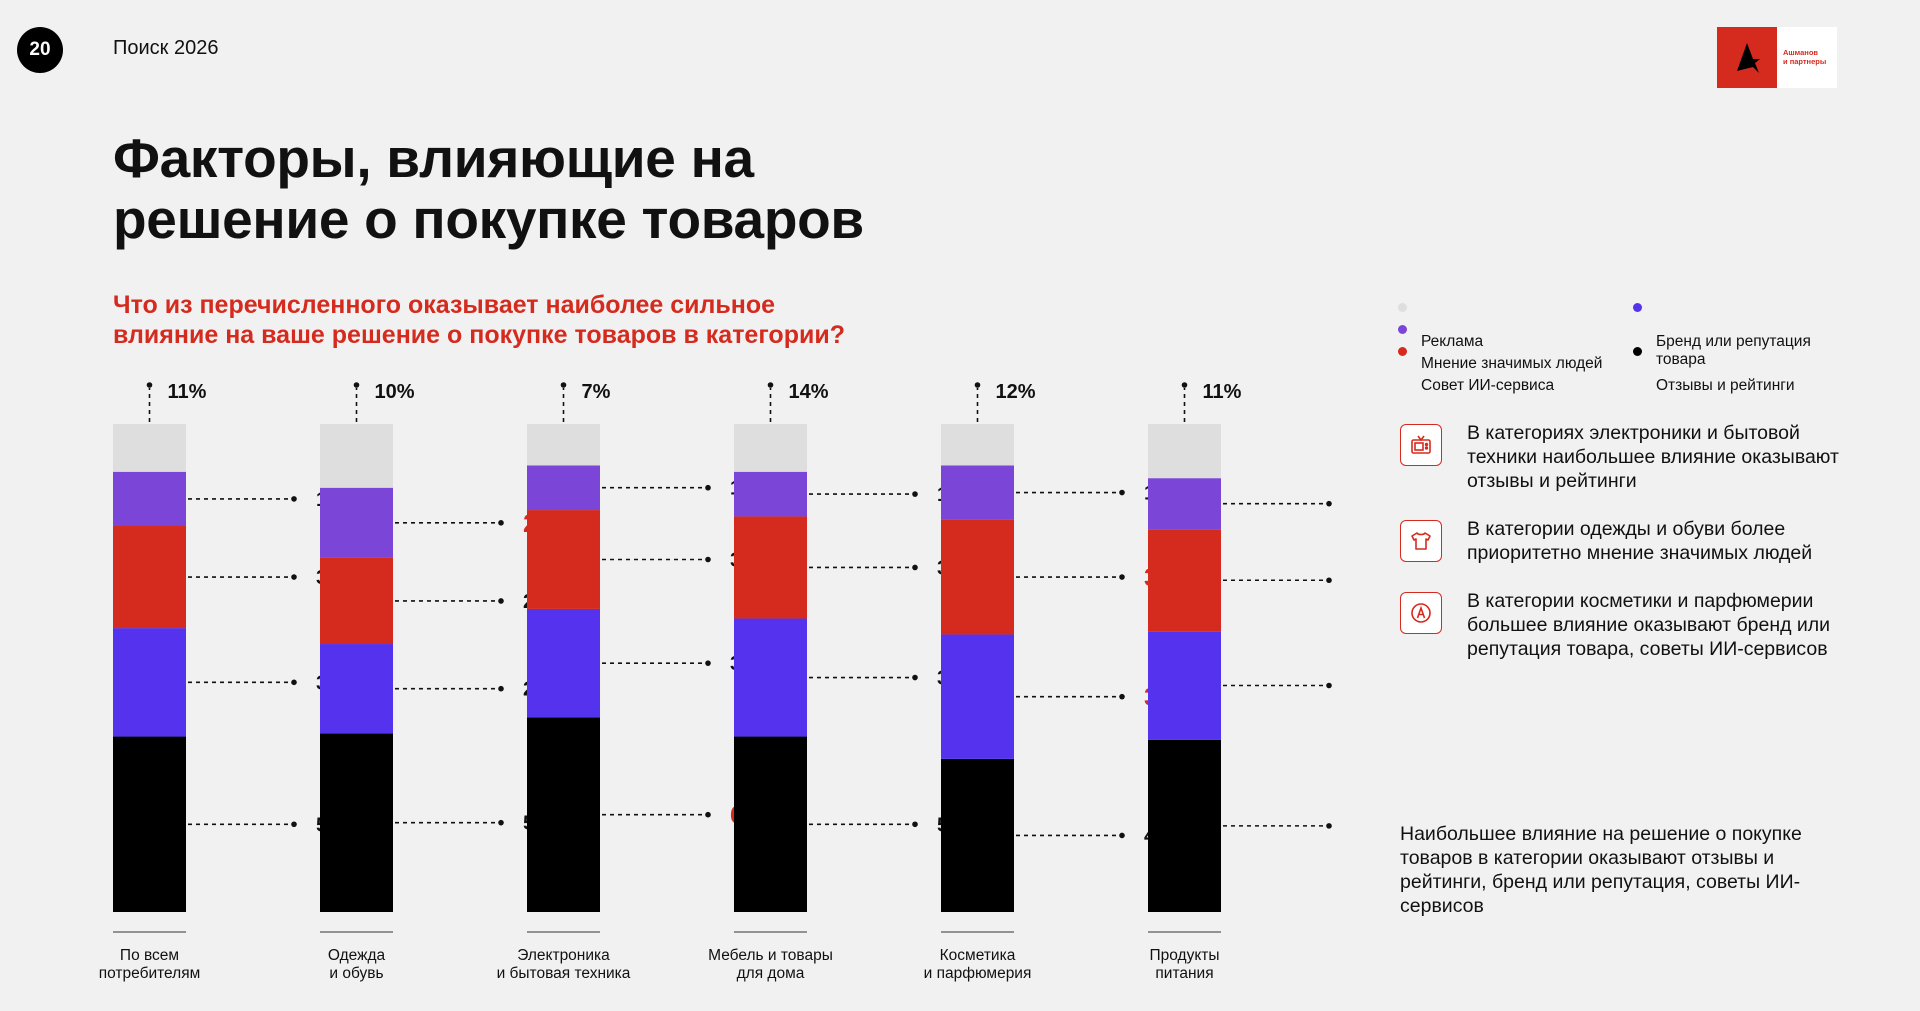  Describe the element at coordinates (1421, 445) in the screenshot. I see `tv-icon` at that location.